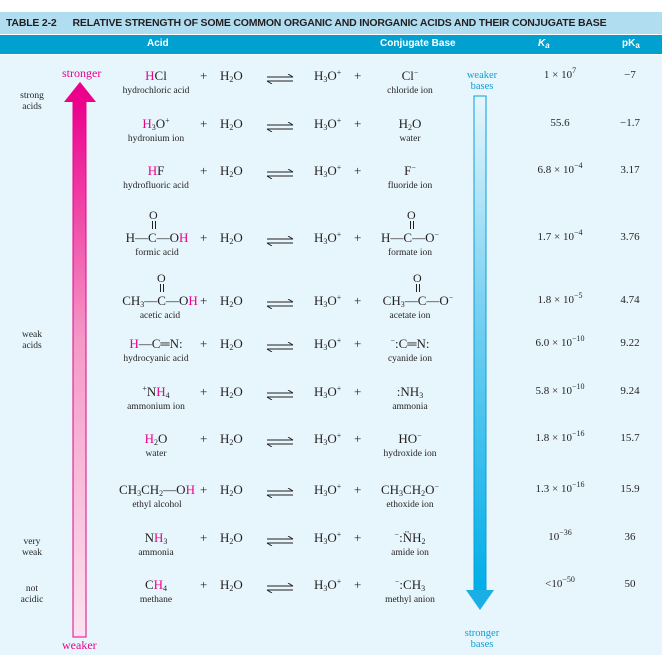 The image size is (662, 655). Describe the element at coordinates (630, 123) in the screenshot. I see `pka-value: −1.7` at that location.